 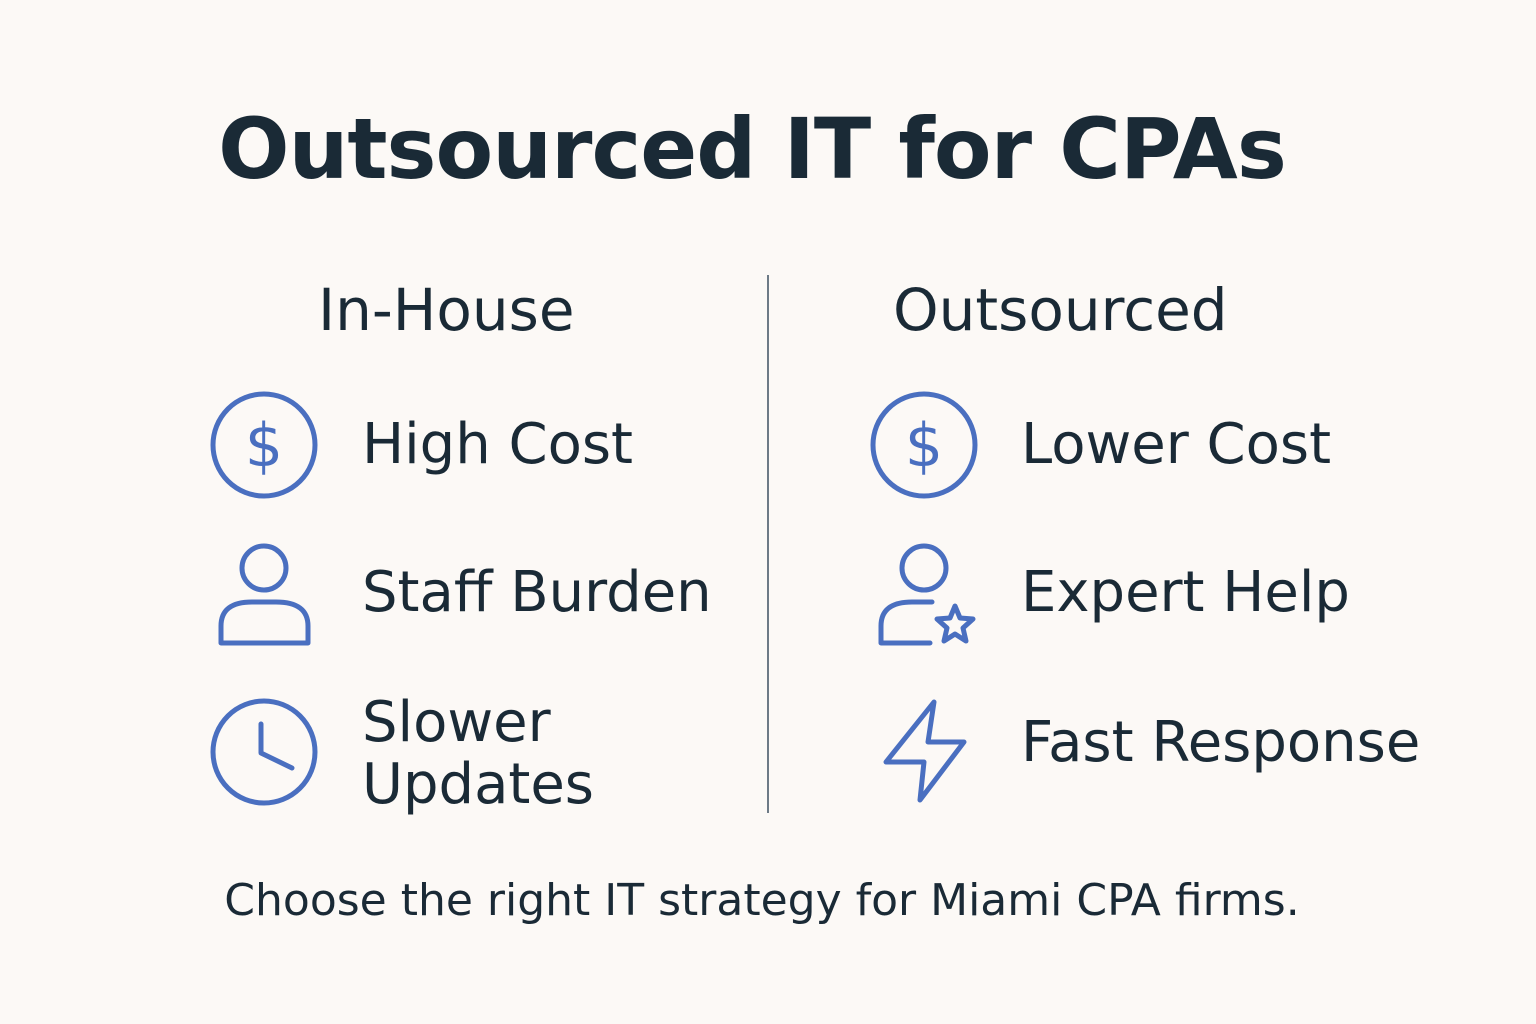 What do you see at coordinates (264, 596) in the screenshot?
I see `person-icon` at bounding box center [264, 596].